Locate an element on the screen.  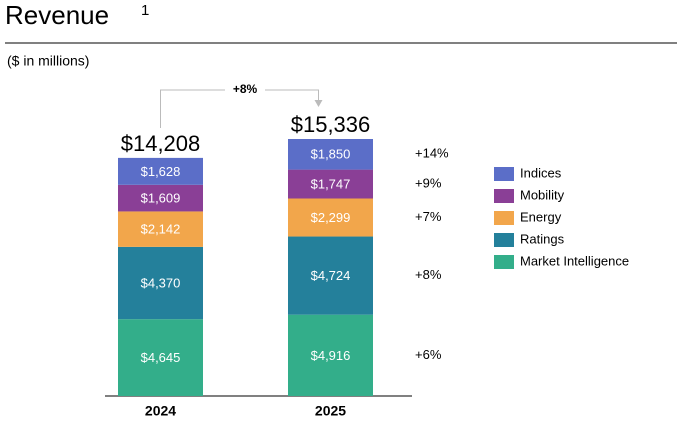
value-label: $2,299 is located at coordinates (331, 217).